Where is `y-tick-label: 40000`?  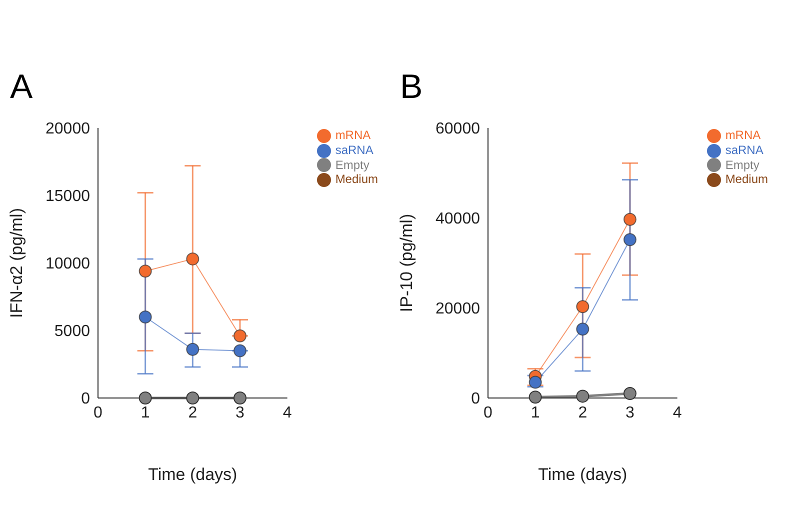 y-tick-label: 40000 is located at coordinates (458, 219).